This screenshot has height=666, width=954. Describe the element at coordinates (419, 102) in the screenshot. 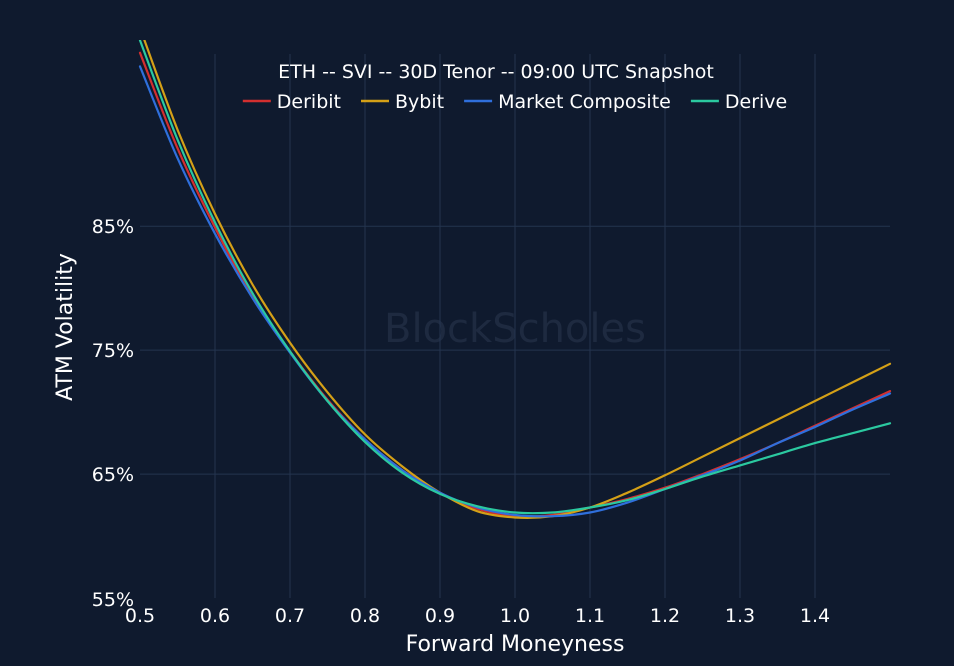

I see `legend-label: Bybit` at that location.